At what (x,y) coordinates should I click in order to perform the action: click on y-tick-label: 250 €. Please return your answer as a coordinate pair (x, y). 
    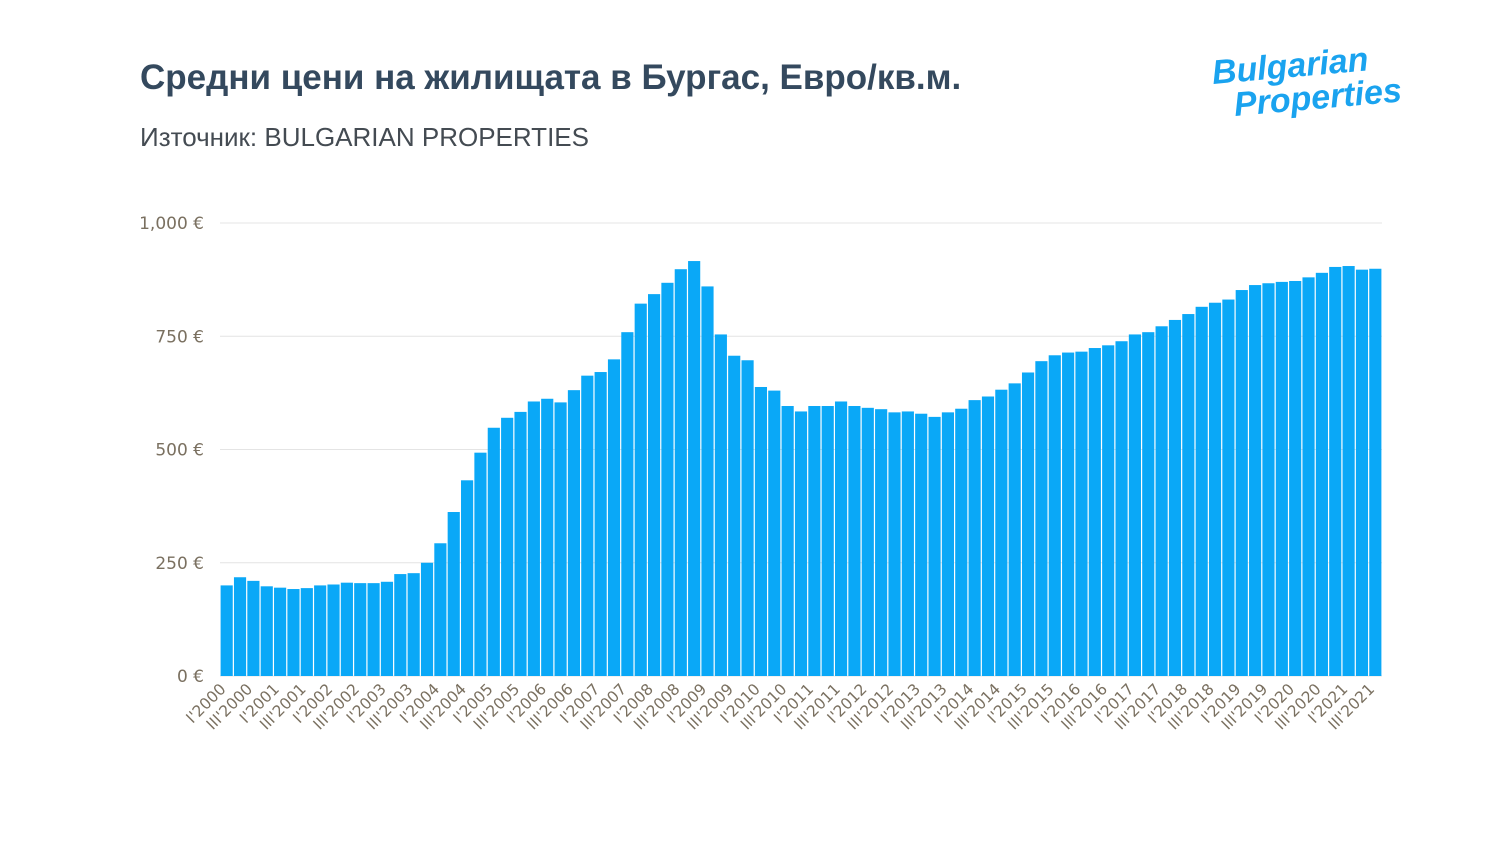
    Looking at the image, I should click on (179, 564).